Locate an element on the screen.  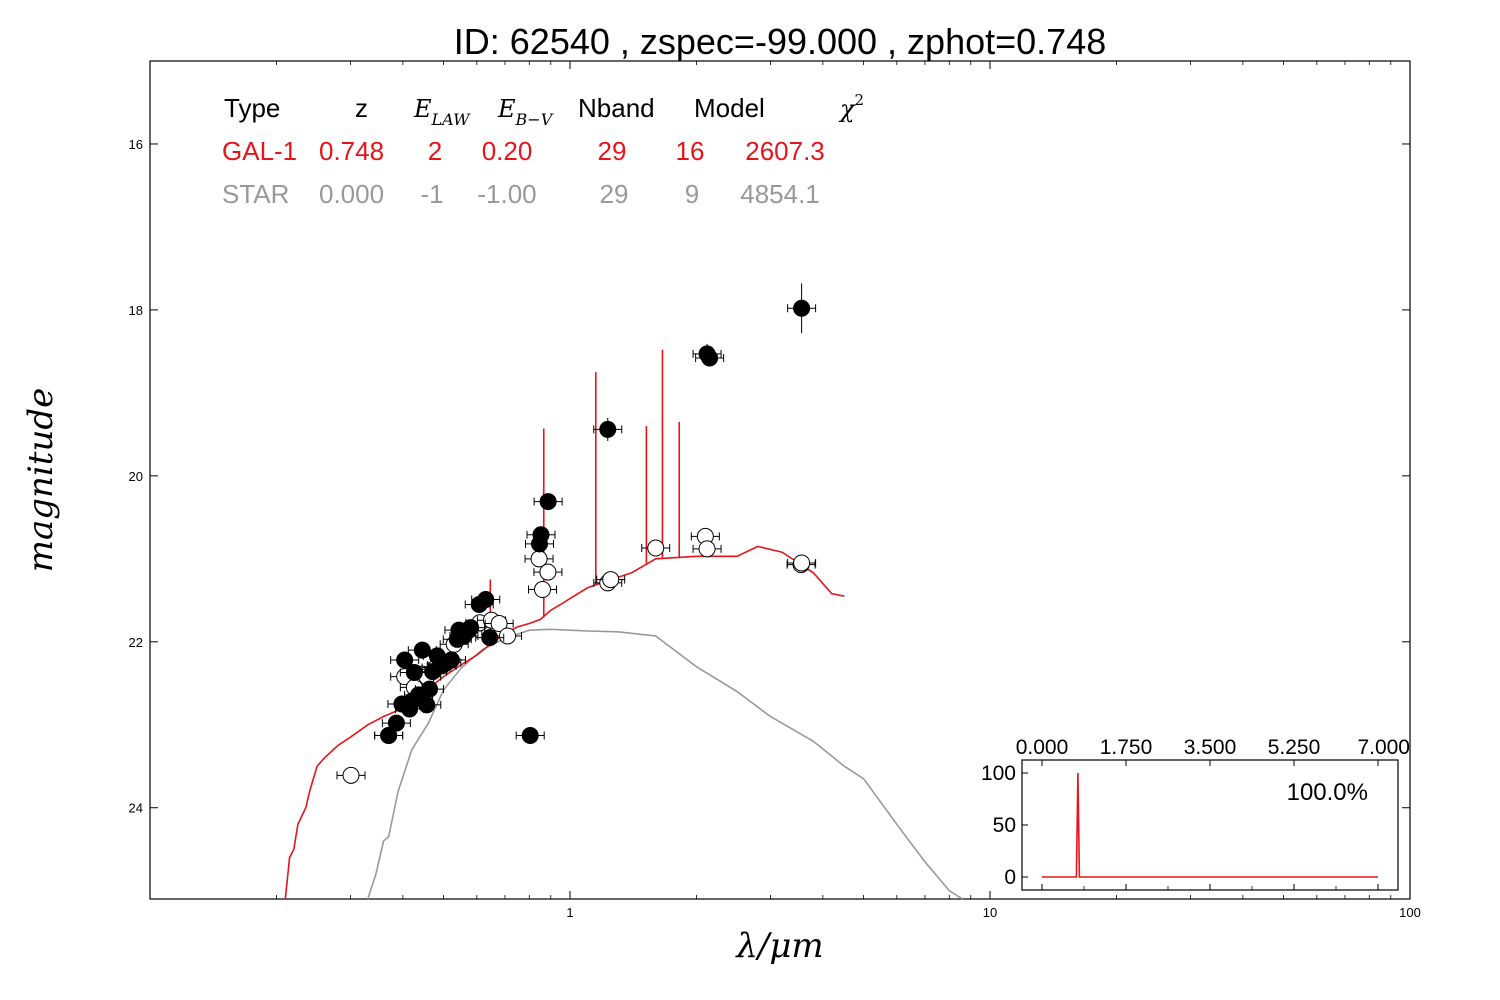
row-name: STAR is located at coordinates (255, 194).